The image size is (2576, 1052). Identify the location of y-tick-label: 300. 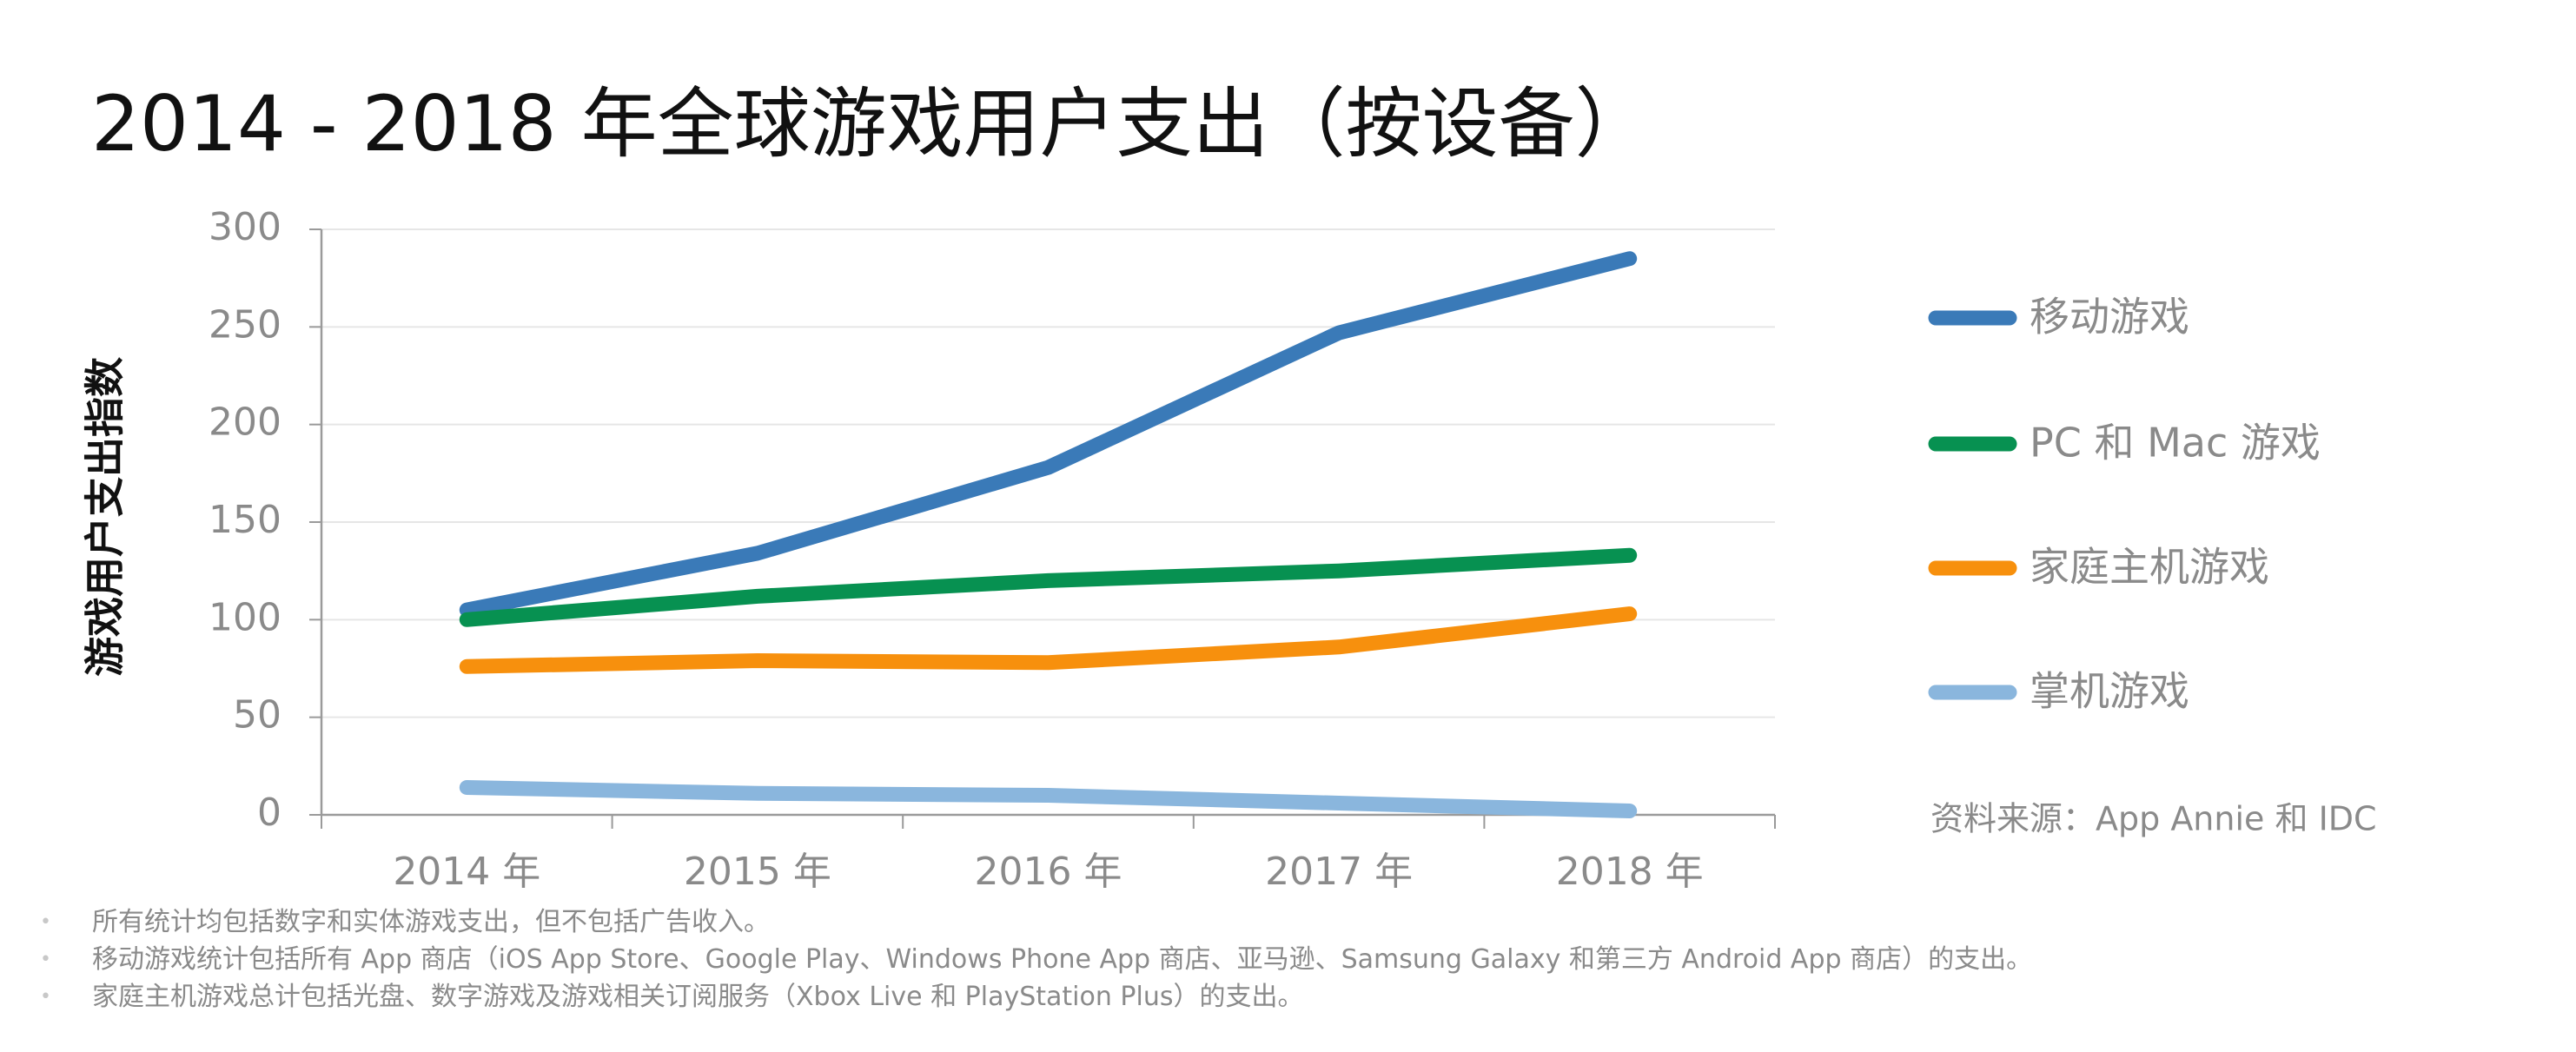
(245, 227).